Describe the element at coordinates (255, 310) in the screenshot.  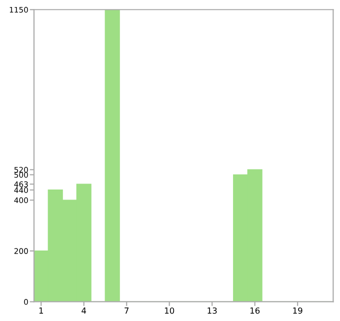
I see `x-tick-label: 16` at that location.